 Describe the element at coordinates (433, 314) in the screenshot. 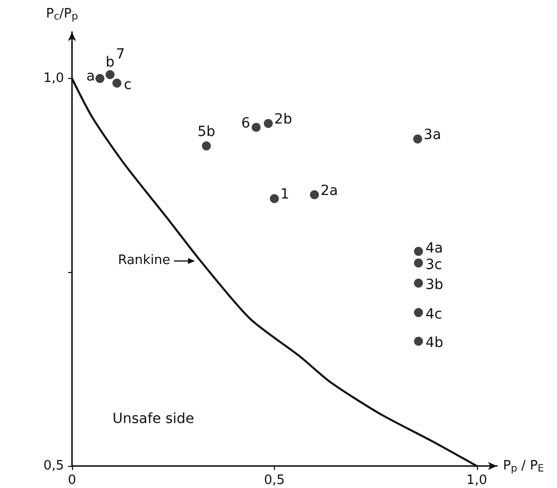

I see `annotation: 4c` at that location.